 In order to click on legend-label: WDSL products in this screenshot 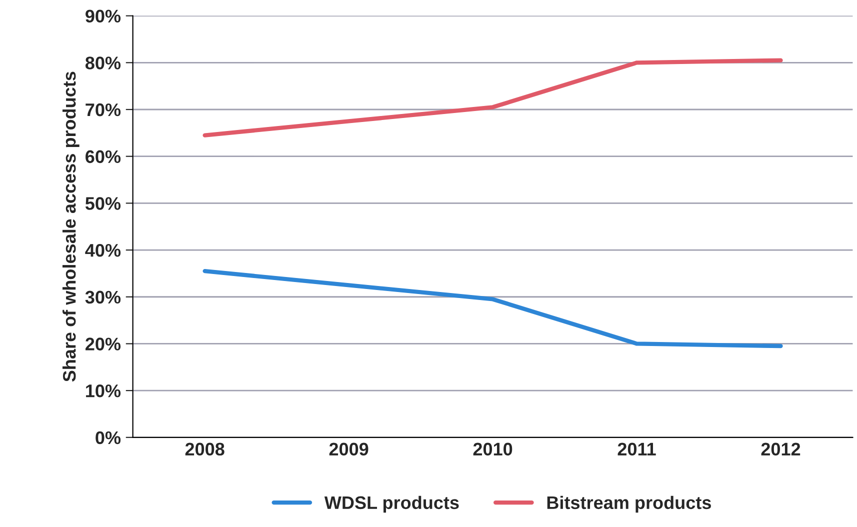, I will do `click(391, 504)`.